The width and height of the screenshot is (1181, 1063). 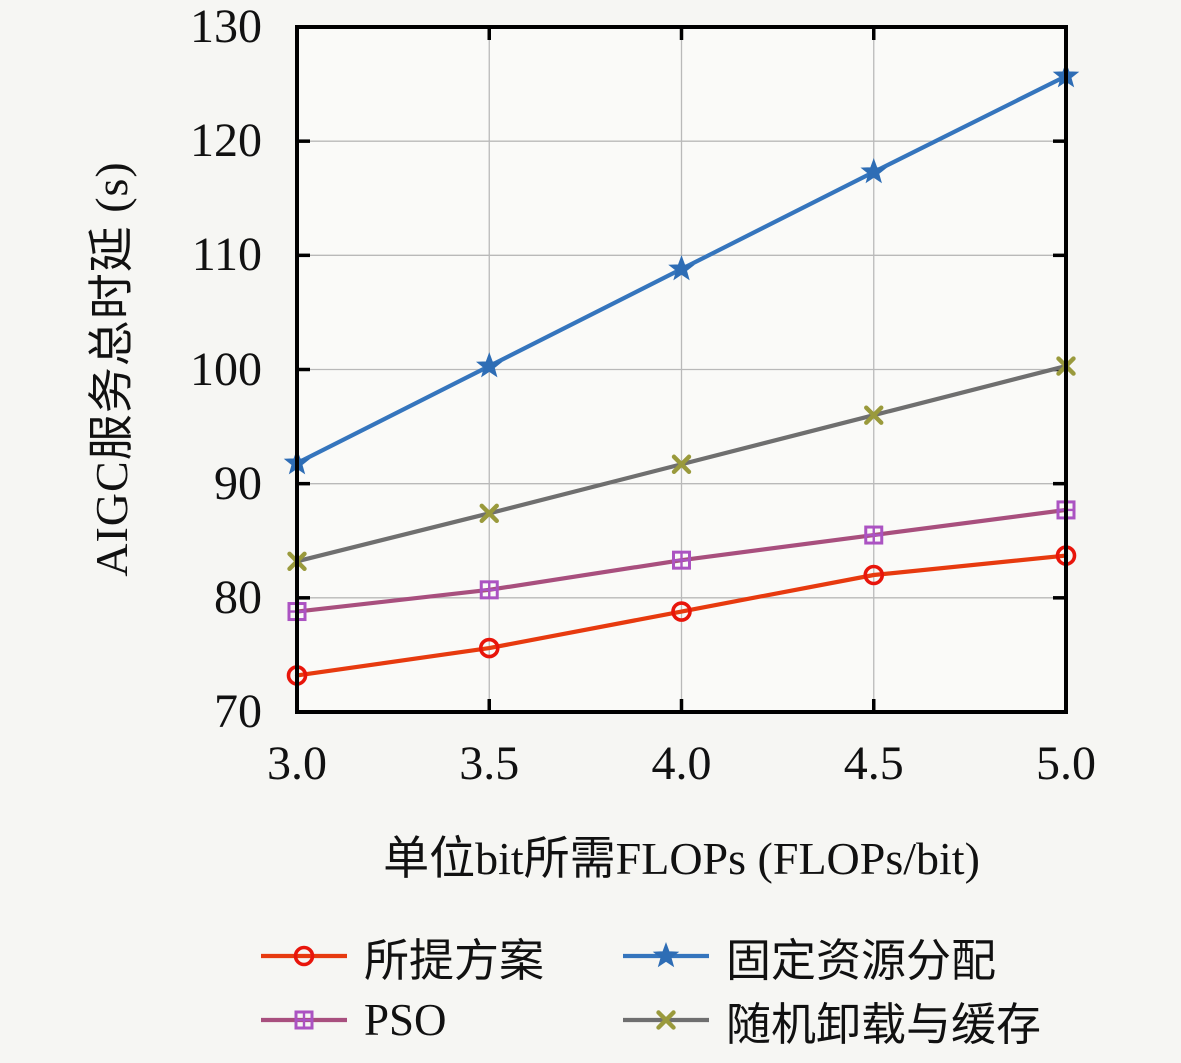 What do you see at coordinates (304, 1020) in the screenshot?
I see `legend-sample-square-plus` at bounding box center [304, 1020].